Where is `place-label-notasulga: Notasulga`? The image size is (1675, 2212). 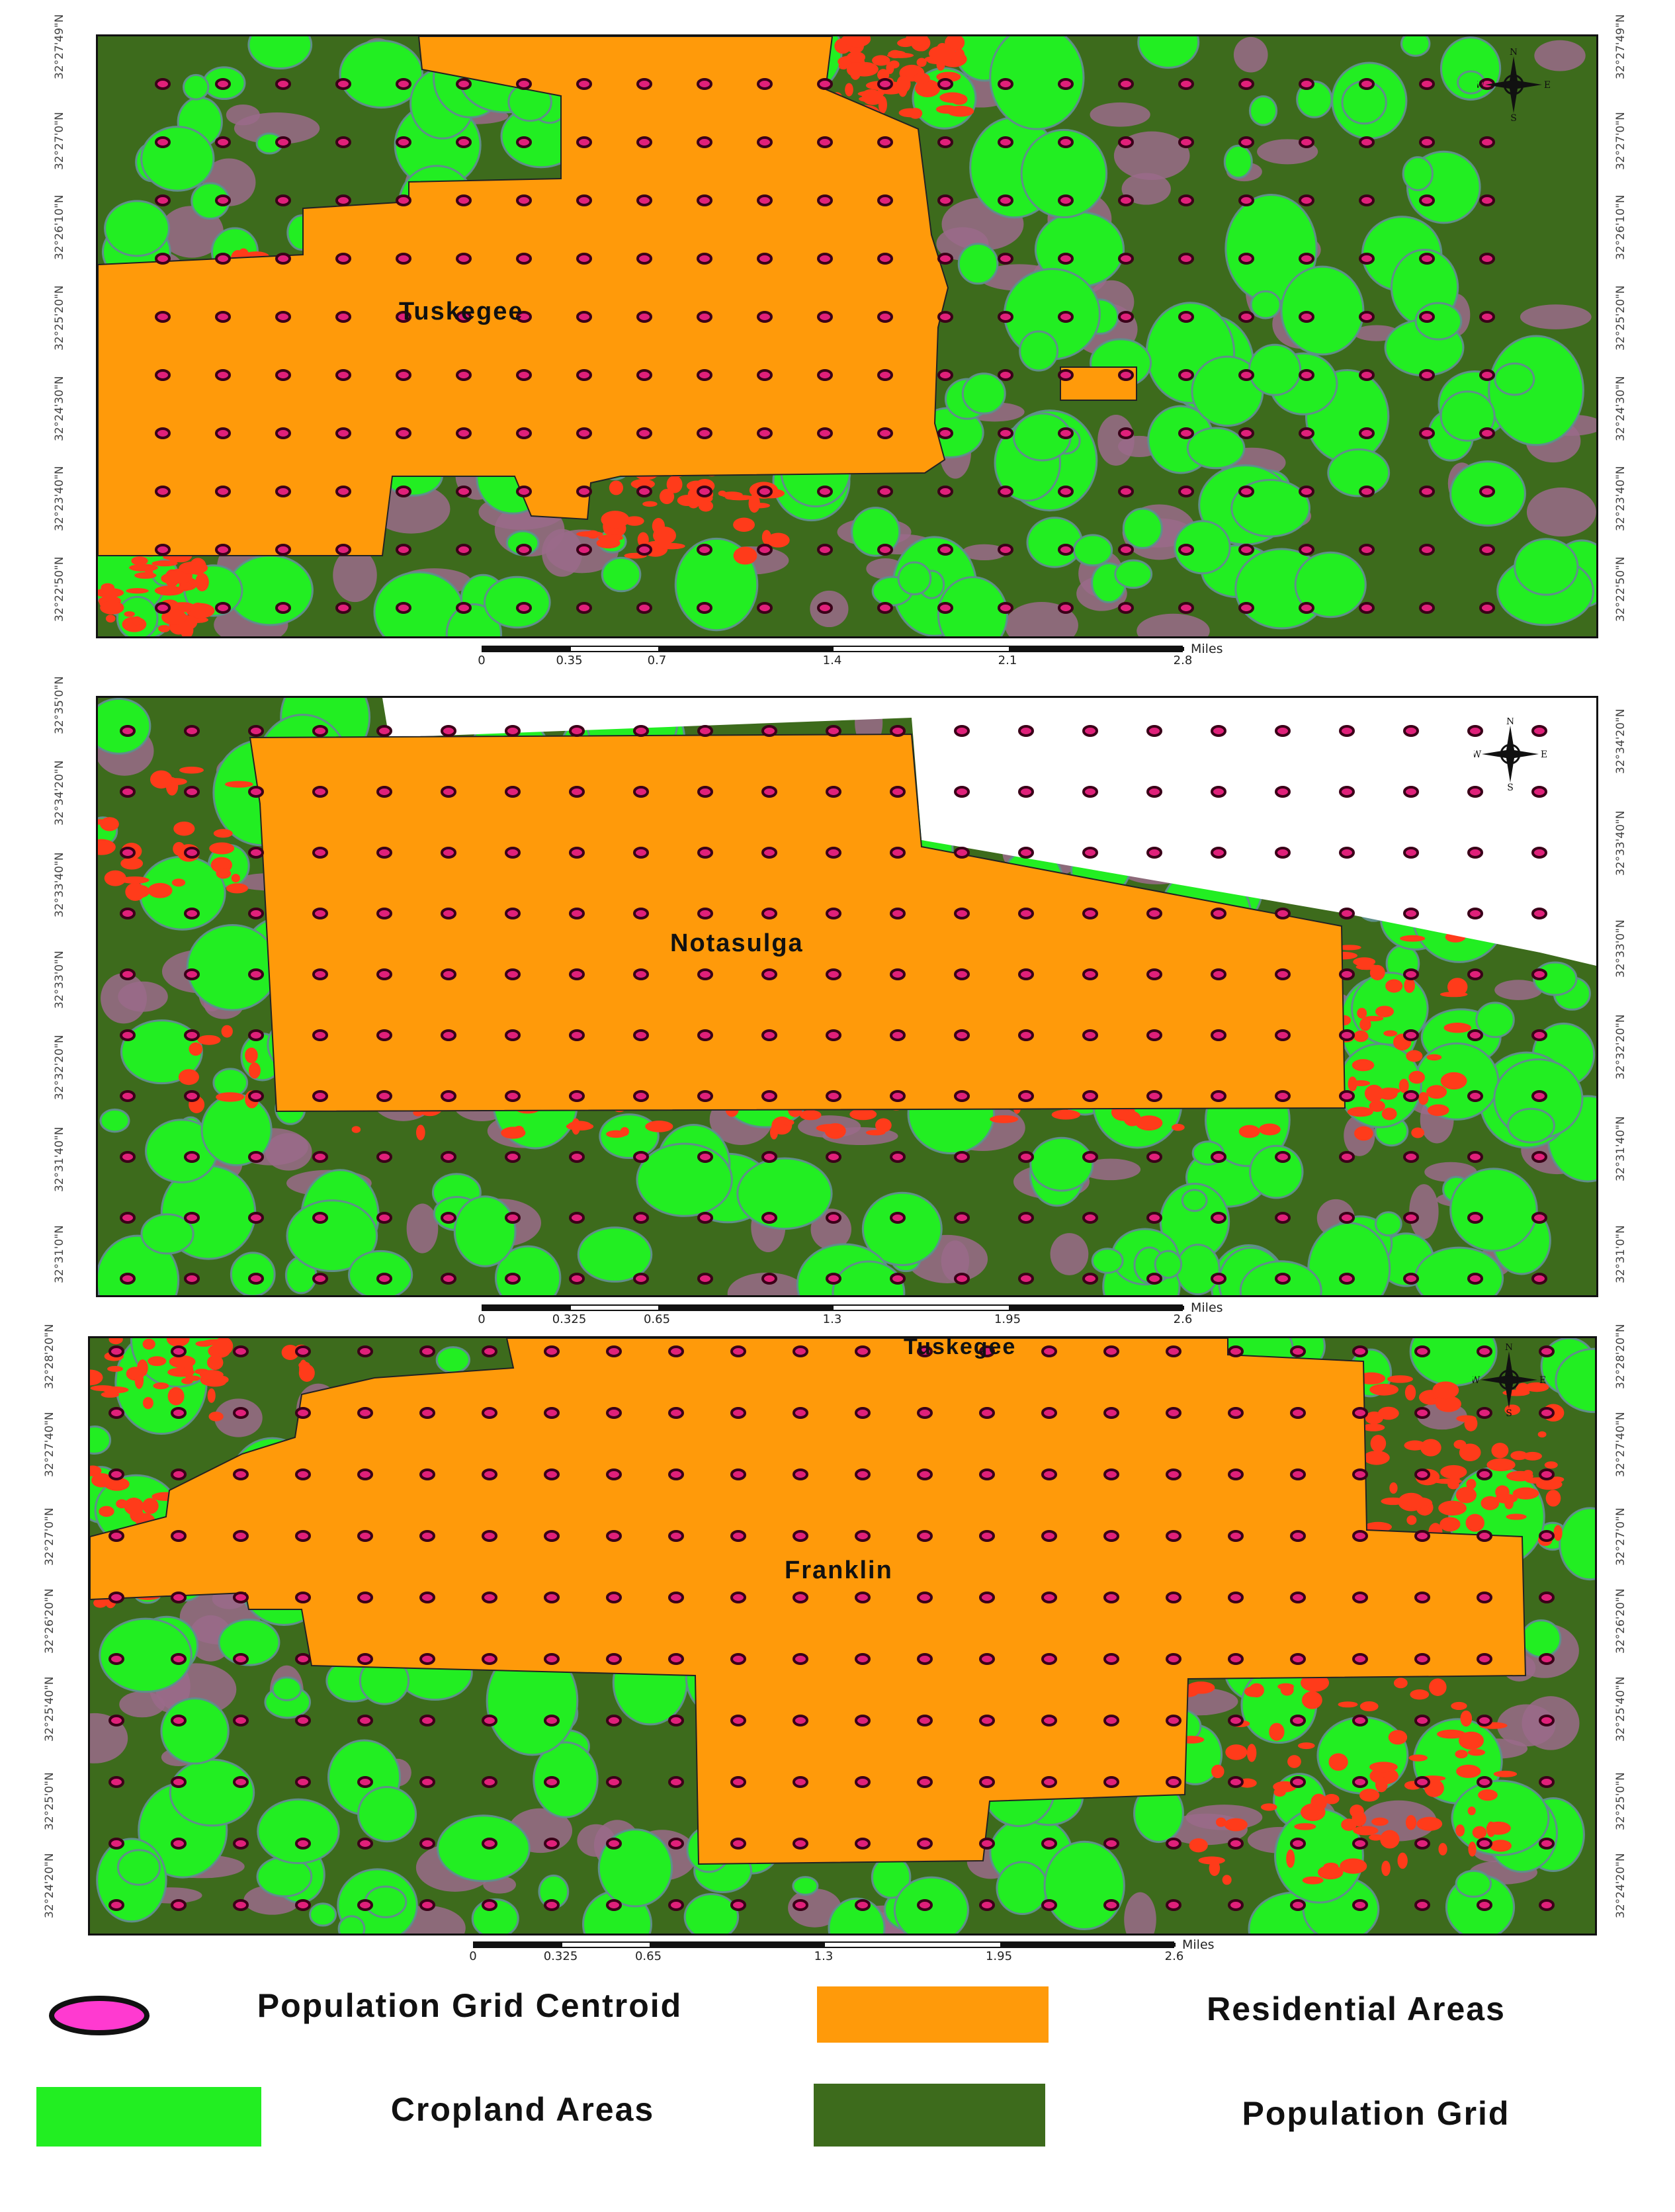
place-label-notasulga: Notasulga is located at coordinates (737, 943).